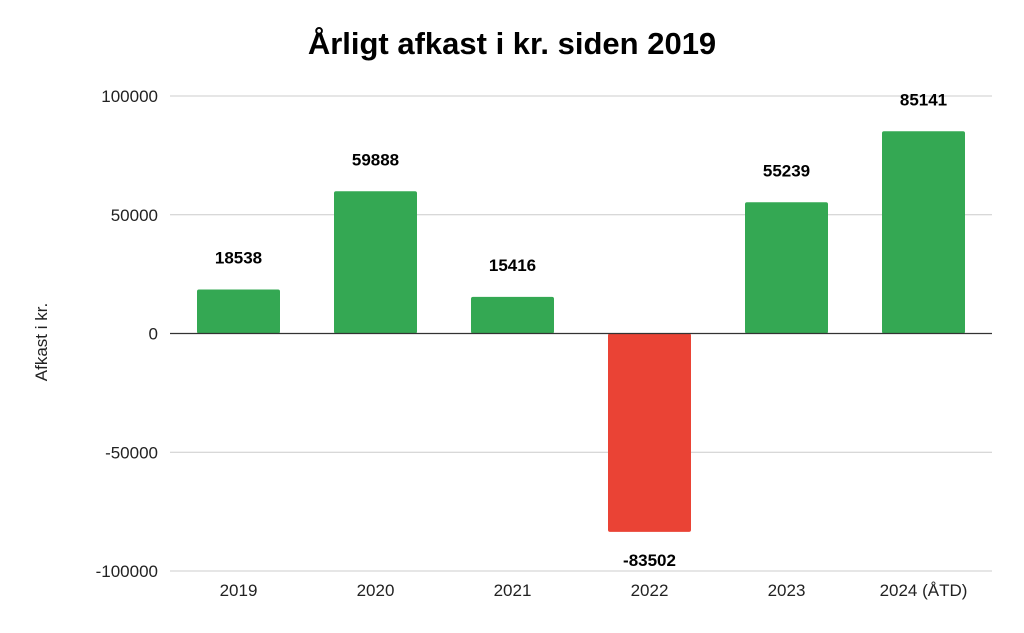 This screenshot has width=1024, height=633. Describe the element at coordinates (786, 170) in the screenshot. I see `data-label: 55239` at that location.